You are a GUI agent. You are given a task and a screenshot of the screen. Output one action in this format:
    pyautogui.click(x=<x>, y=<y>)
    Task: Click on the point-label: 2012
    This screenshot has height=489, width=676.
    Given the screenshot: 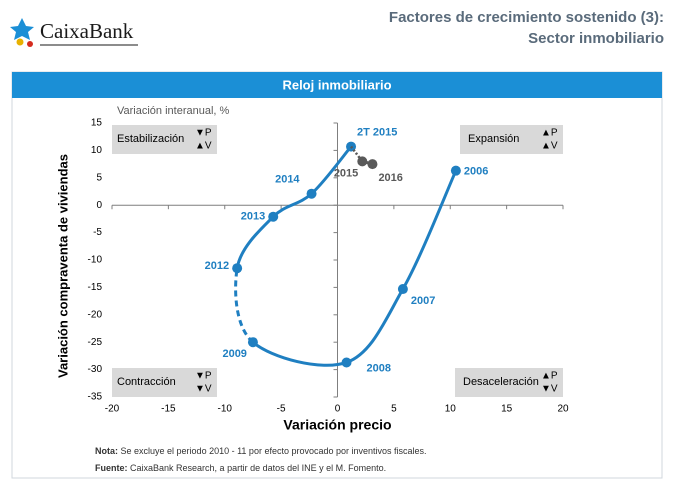 What is the action you would take?
    pyautogui.click(x=217, y=266)
    